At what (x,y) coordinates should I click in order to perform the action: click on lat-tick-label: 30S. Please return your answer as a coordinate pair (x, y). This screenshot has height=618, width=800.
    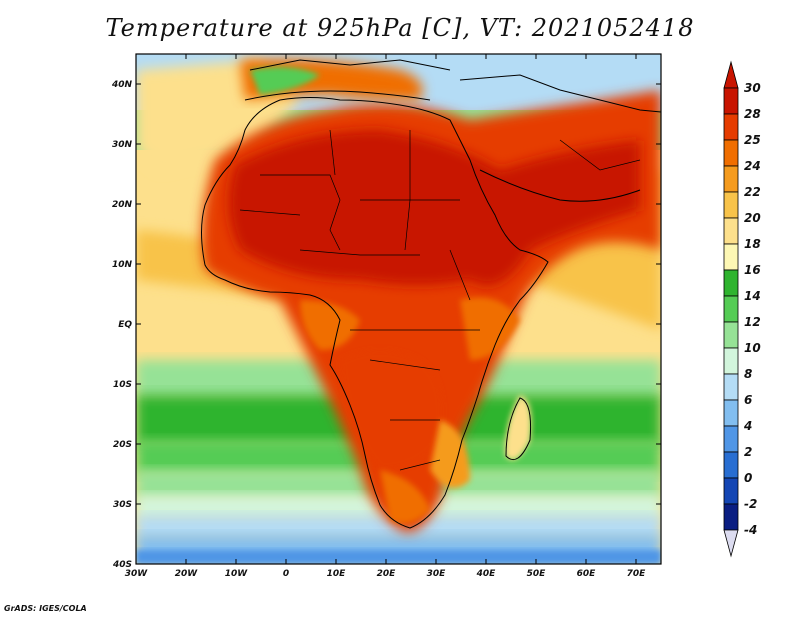
    Looking at the image, I should click on (122, 505).